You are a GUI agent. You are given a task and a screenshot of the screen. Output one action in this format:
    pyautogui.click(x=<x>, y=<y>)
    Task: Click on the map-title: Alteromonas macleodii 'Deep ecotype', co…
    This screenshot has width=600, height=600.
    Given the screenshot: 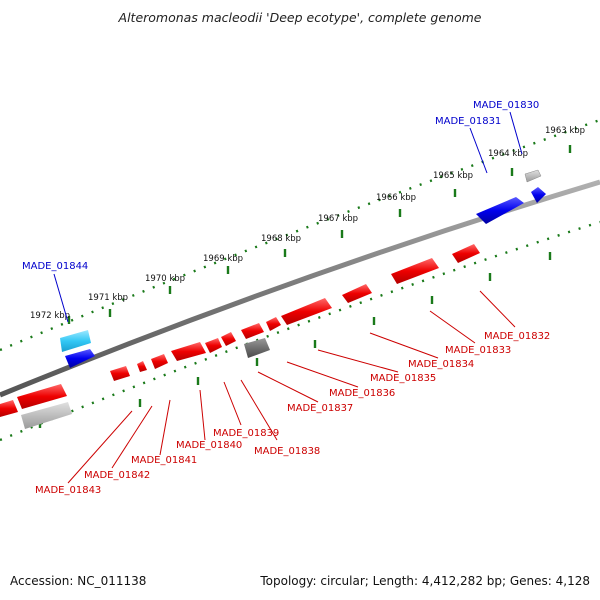 What is the action you would take?
    pyautogui.click(x=300, y=17)
    